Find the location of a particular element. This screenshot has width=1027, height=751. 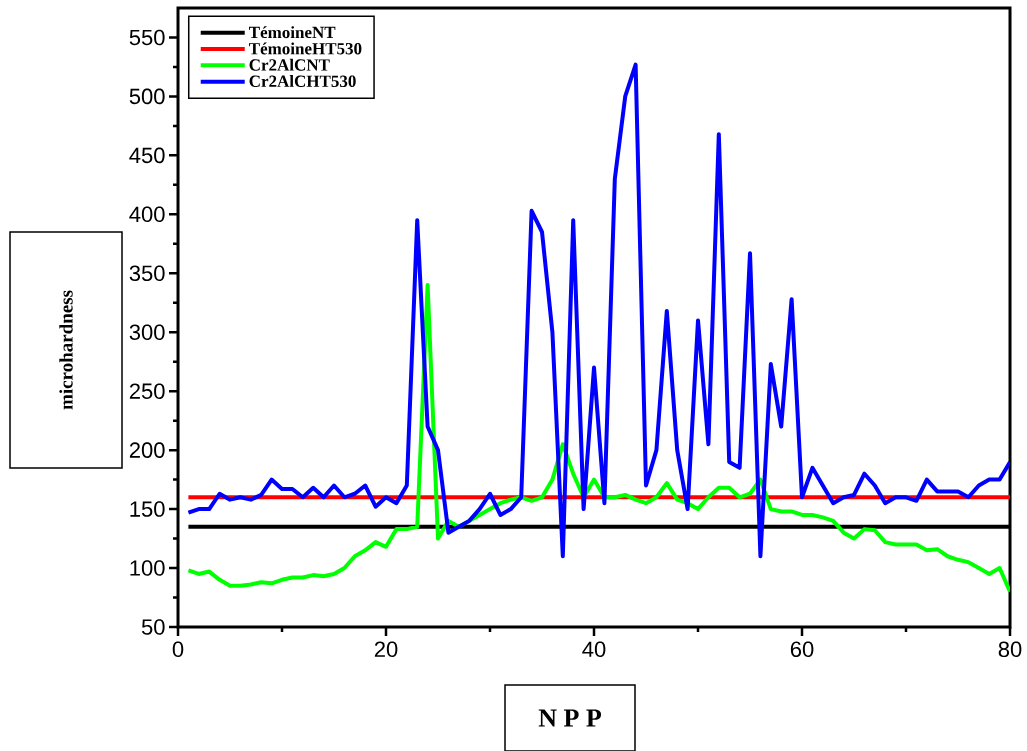

x-axis-title: N P P is located at coordinates (570, 718).